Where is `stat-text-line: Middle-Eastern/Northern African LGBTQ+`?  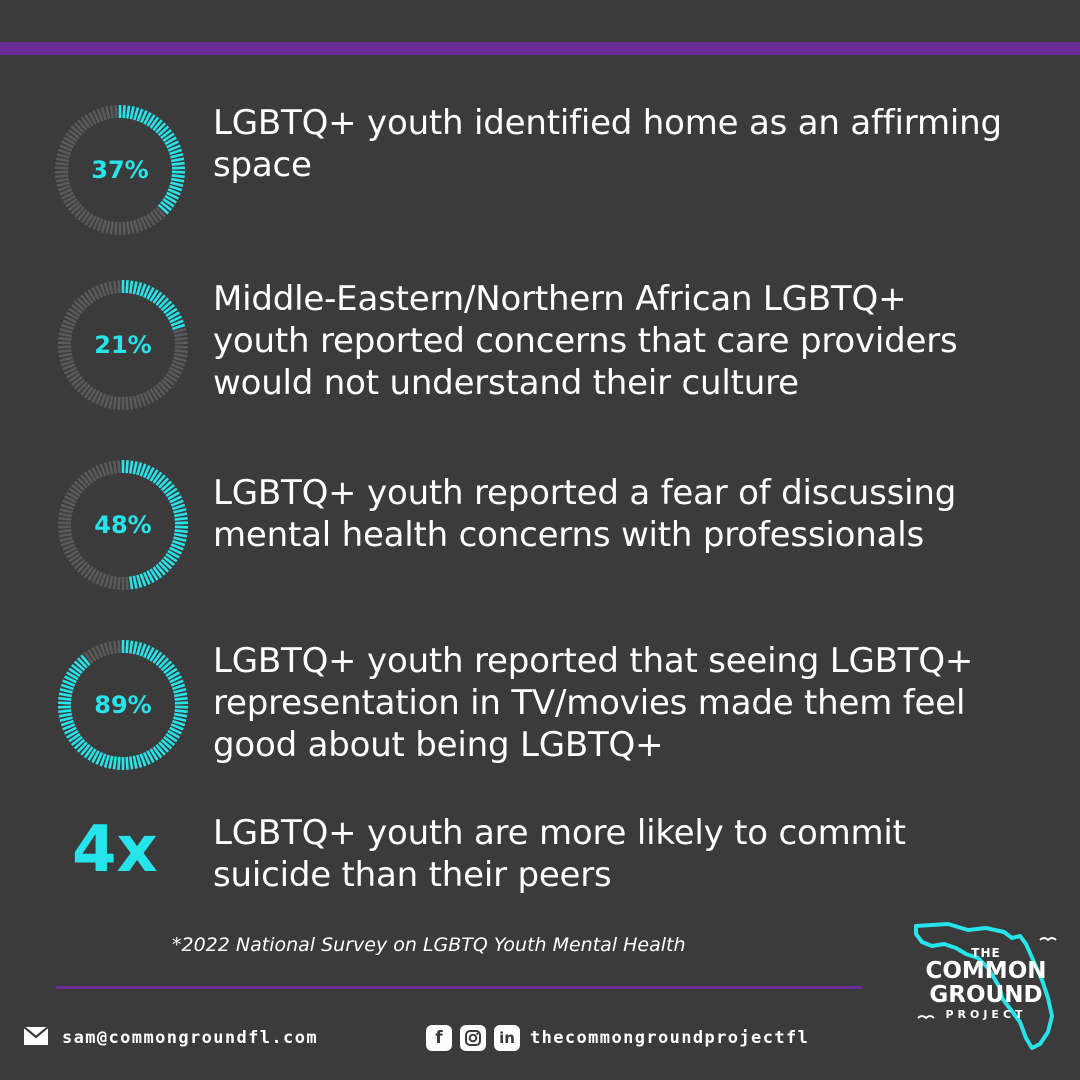 stat-text-line: Middle-Eastern/Northern African LGBTQ+ is located at coordinates (560, 299).